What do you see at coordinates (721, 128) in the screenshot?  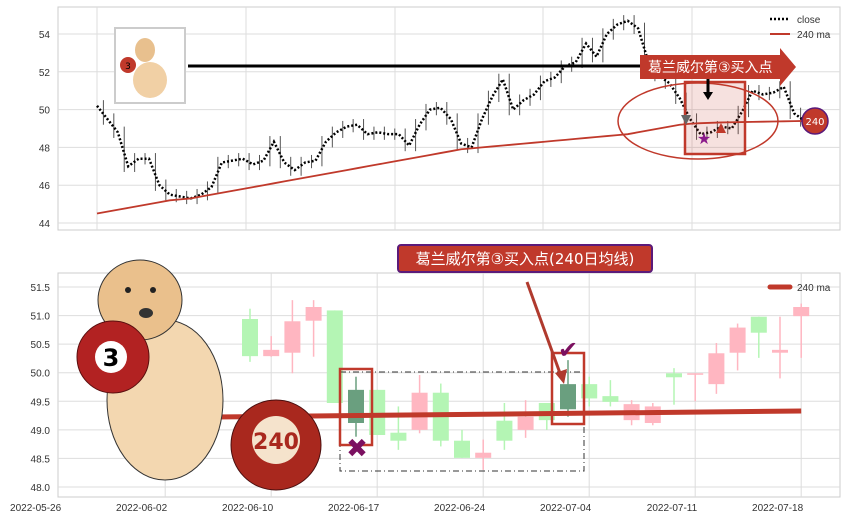 I see `buy-triangle-icon` at bounding box center [721, 128].